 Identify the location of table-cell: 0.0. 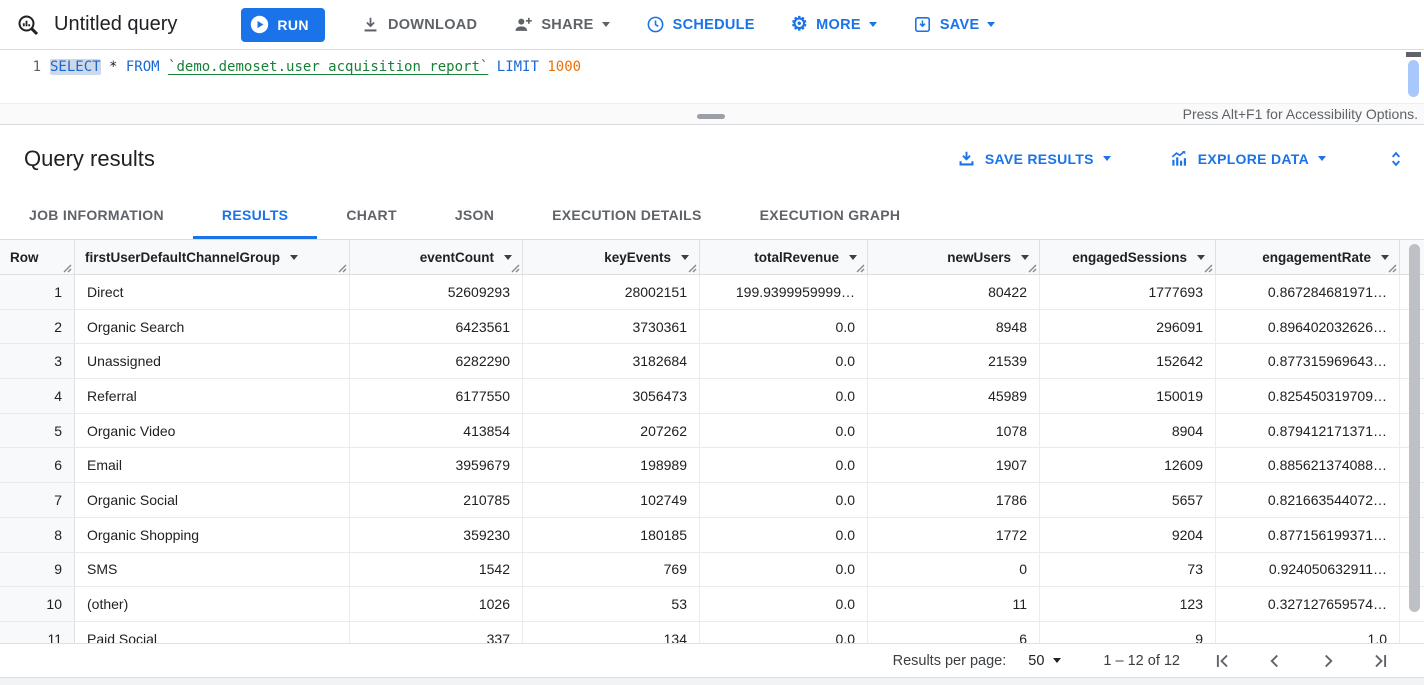
(784, 632).